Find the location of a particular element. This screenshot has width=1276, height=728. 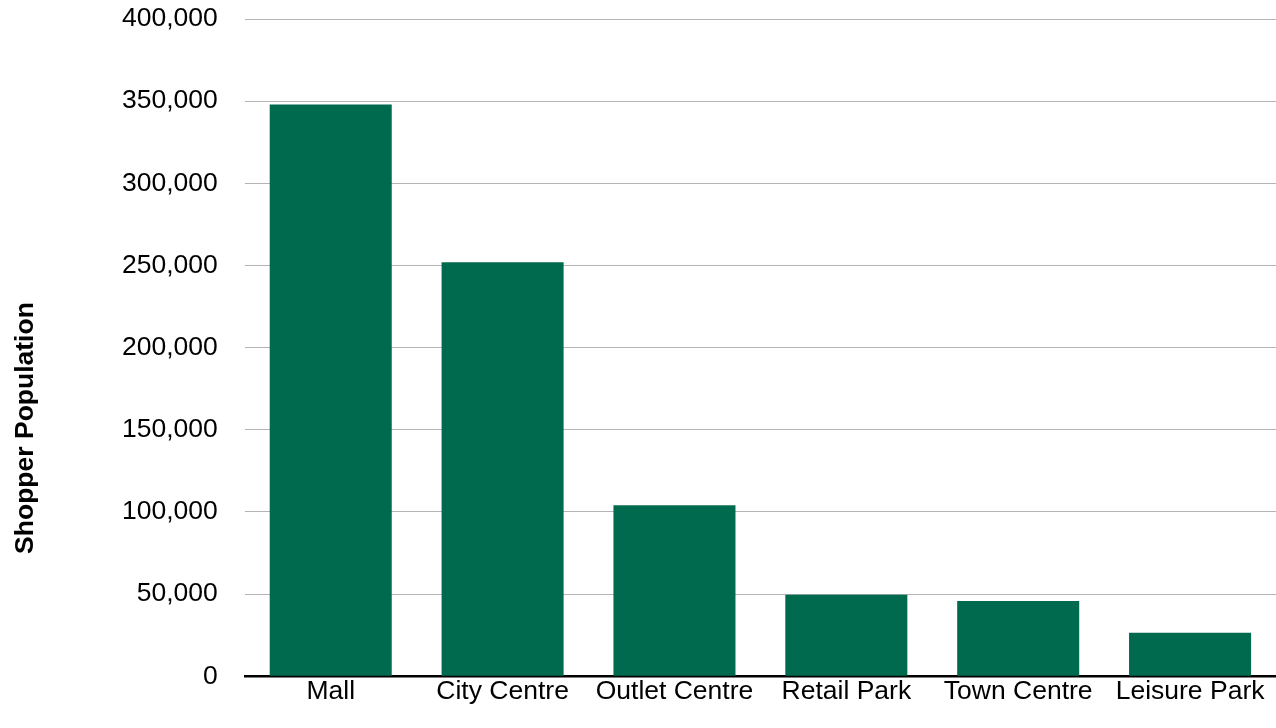

x-tick-label: Town Centre is located at coordinates (1018, 690).